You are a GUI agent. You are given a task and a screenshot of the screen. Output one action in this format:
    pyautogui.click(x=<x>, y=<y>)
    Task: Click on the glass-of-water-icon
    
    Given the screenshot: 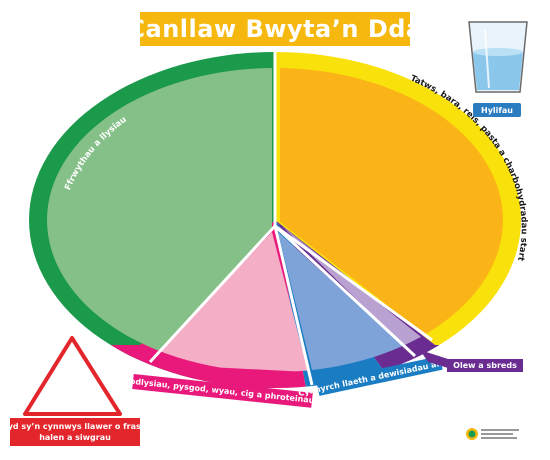 What is the action you would take?
    pyautogui.click(x=498, y=57)
    